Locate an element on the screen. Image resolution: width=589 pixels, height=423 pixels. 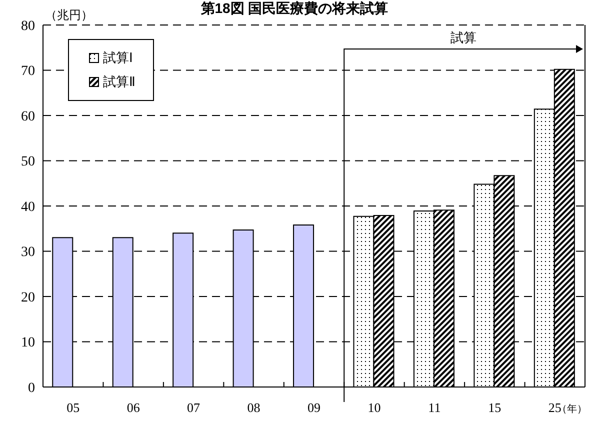
x-tick-label: 15 is located at coordinates (495, 408).